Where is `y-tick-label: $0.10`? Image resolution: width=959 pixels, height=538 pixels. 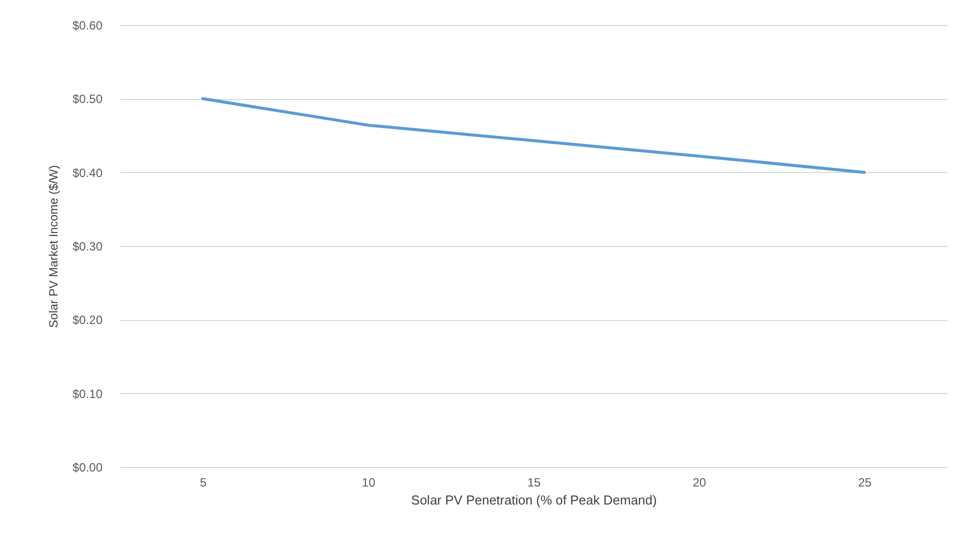
y-tick-label: $0.10 is located at coordinates (87, 393).